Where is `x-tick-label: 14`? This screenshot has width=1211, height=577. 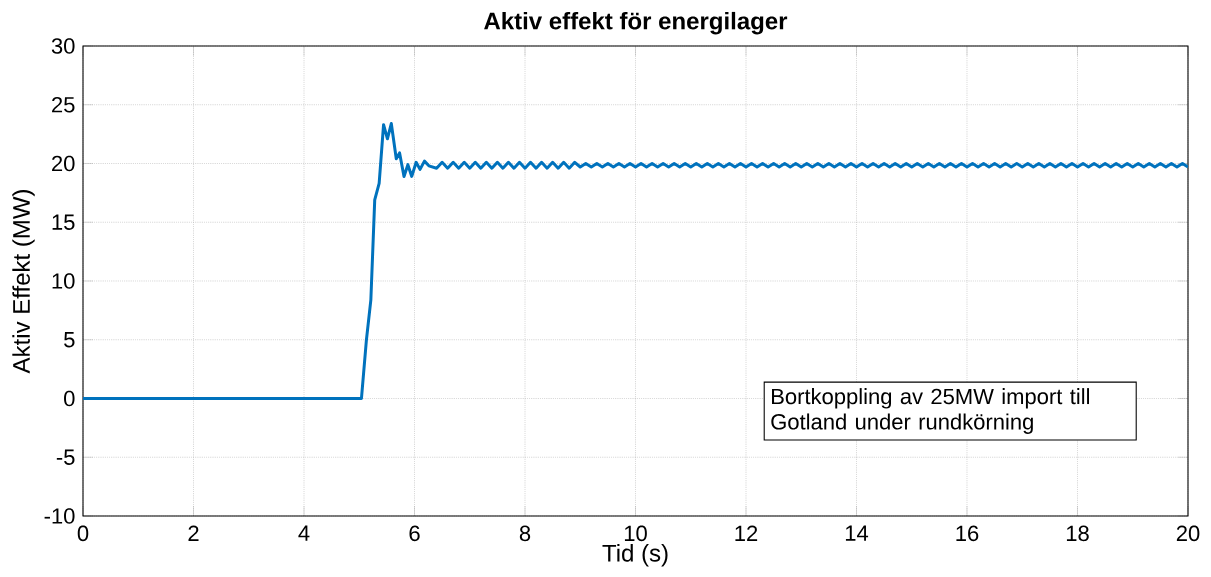
x-tick-label: 14 is located at coordinates (857, 533).